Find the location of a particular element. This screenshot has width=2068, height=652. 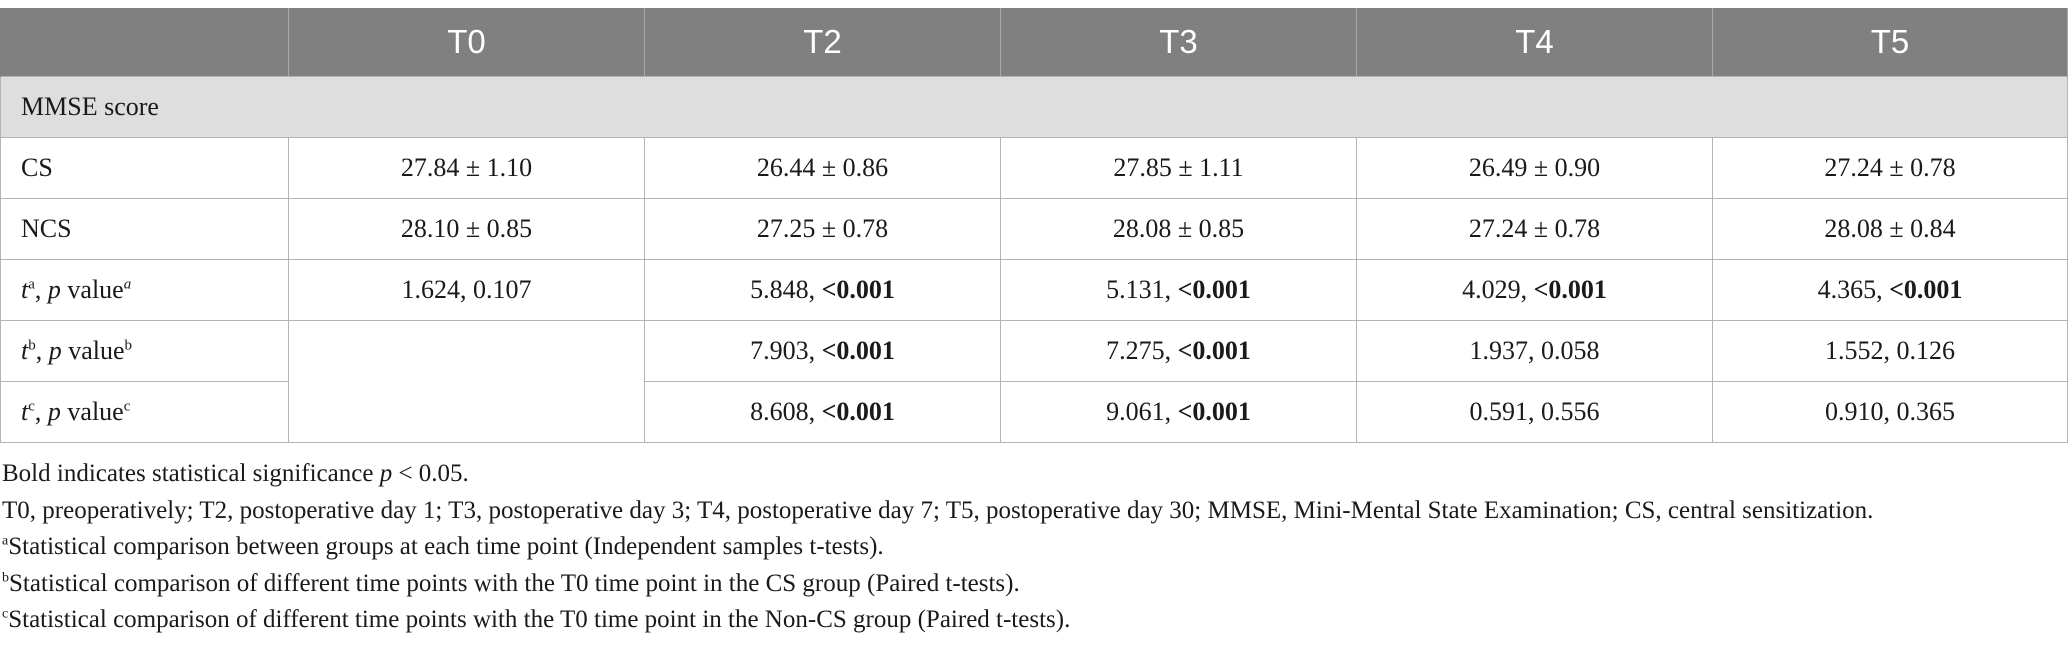

table-cell: 1.937, 0.058 is located at coordinates (1534, 351).